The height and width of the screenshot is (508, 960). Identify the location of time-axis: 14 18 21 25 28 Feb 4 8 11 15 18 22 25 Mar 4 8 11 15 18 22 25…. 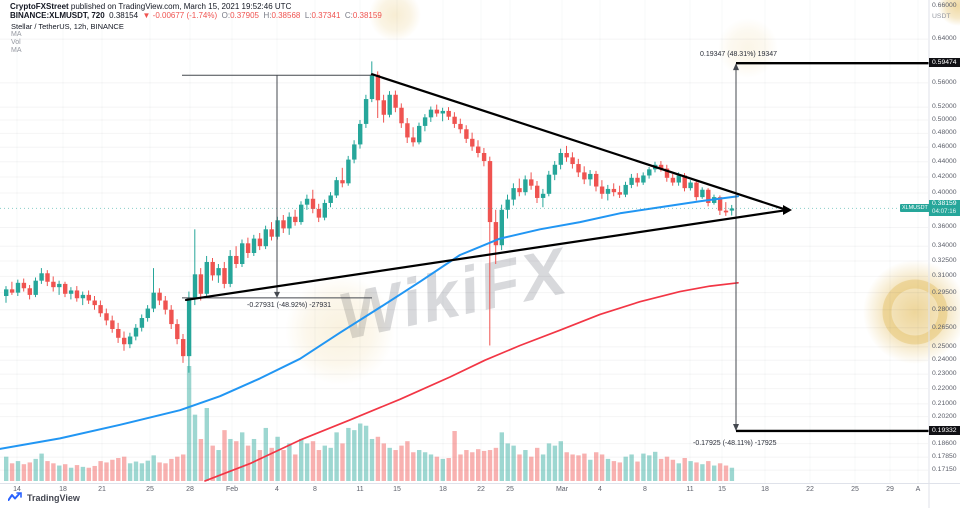
(480, 492).